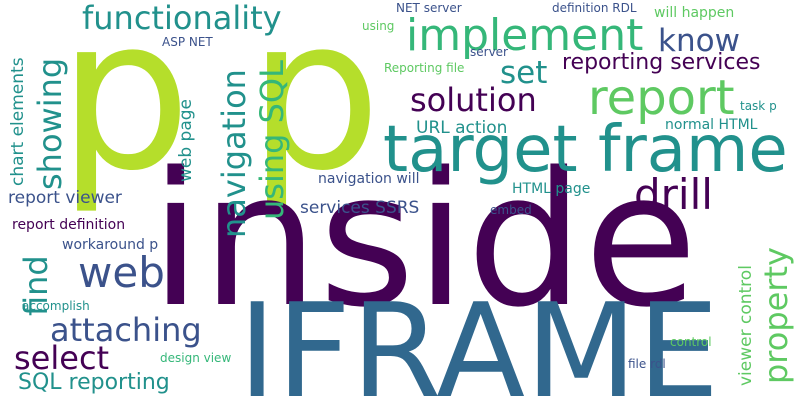 Image resolution: width=800 pixels, height=400 pixels. Describe the element at coordinates (272, 140) in the screenshot. I see `word-using-sql: using SQL` at that location.